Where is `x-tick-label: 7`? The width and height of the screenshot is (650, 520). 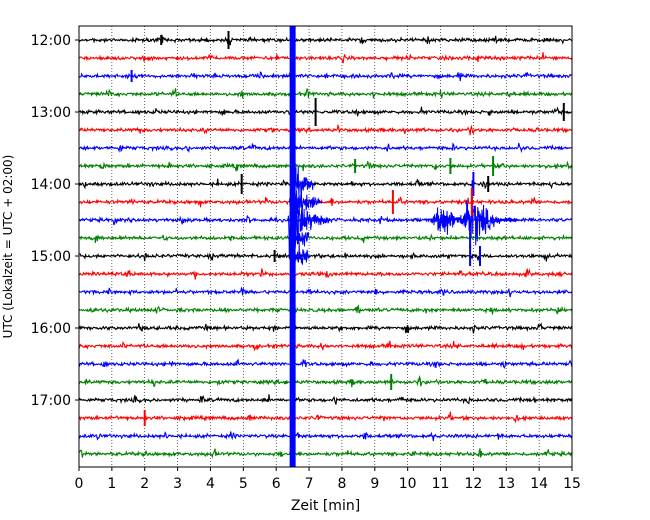
x-tick-label: 7 is located at coordinates (309, 484).